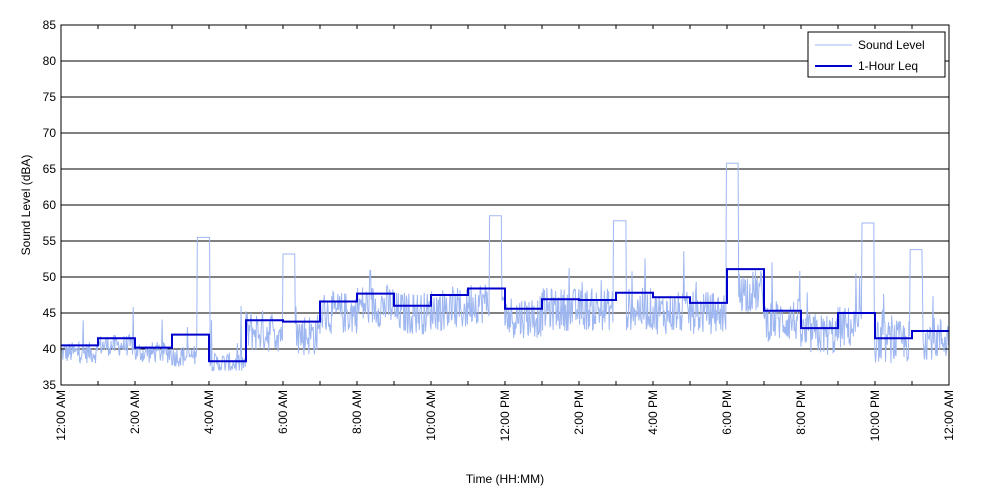 The width and height of the screenshot is (1000, 500). What do you see at coordinates (50, 241) in the screenshot?
I see `y-tick-label: 55` at bounding box center [50, 241].